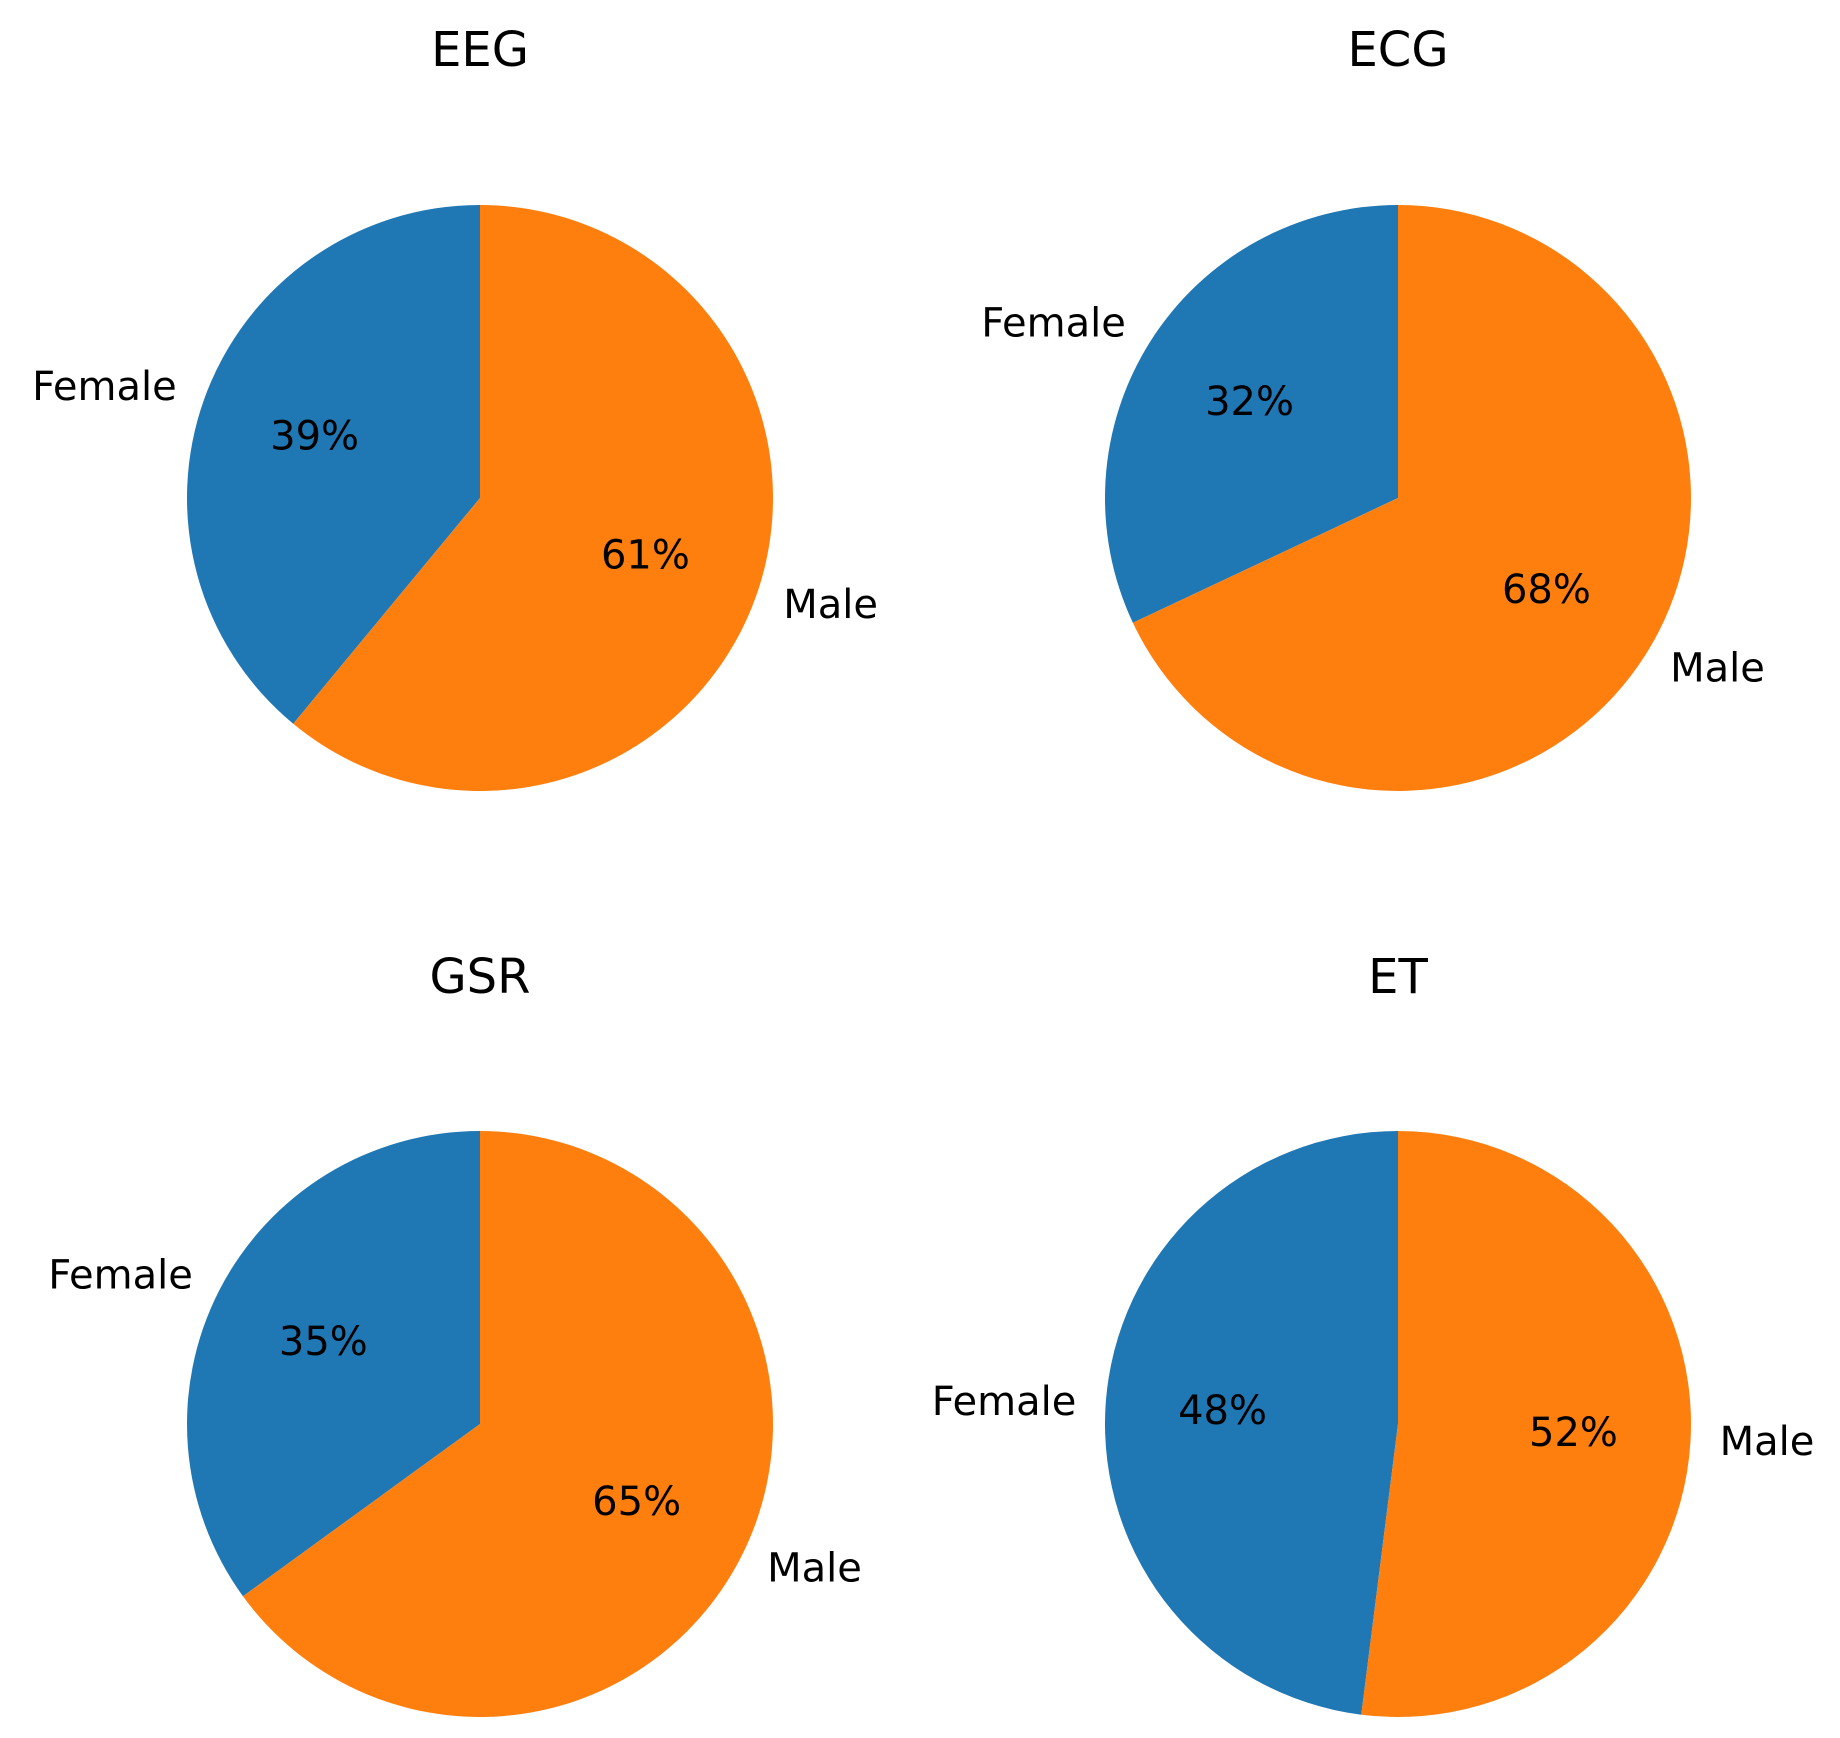  I want to click on value-label: 48%, so click(1222, 1411).